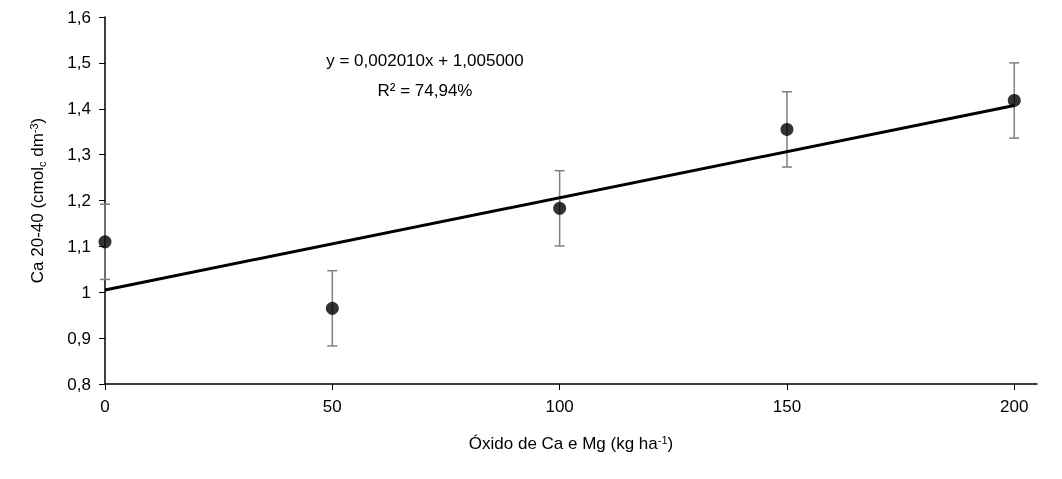 This screenshot has height=479, width=1062. I want to click on y-tick-label: 1, so click(86, 292).